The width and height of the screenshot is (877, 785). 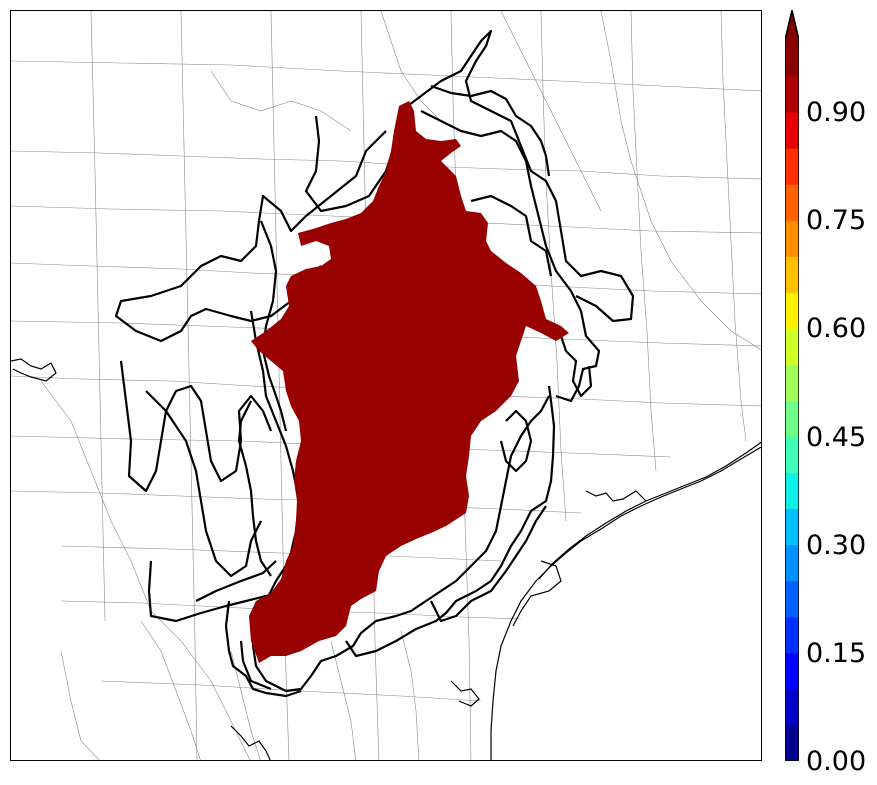 I want to click on colorbar-tick-label: 0.75, so click(x=836, y=221).